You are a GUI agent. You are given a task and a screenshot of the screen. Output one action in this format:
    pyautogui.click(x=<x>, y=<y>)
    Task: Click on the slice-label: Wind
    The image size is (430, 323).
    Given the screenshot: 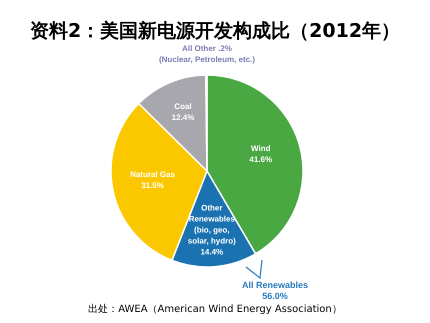 What is the action you would take?
    pyautogui.click(x=260, y=148)
    